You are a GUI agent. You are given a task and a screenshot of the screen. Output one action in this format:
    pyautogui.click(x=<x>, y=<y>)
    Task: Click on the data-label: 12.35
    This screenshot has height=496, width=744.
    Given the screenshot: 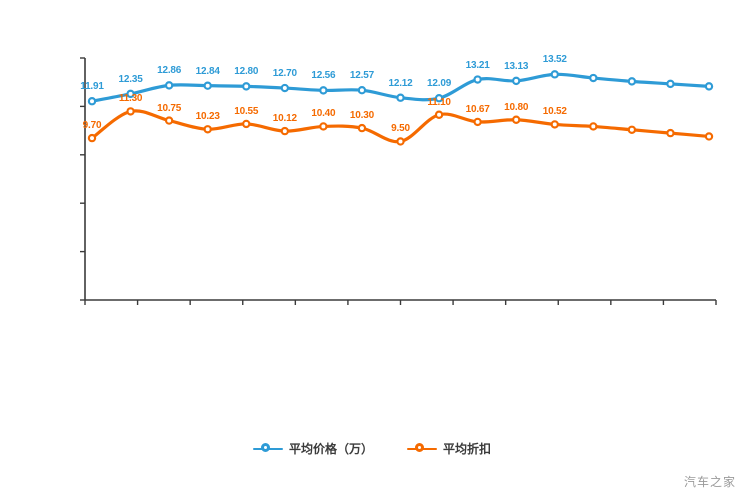 What is the action you would take?
    pyautogui.click(x=130, y=79)
    